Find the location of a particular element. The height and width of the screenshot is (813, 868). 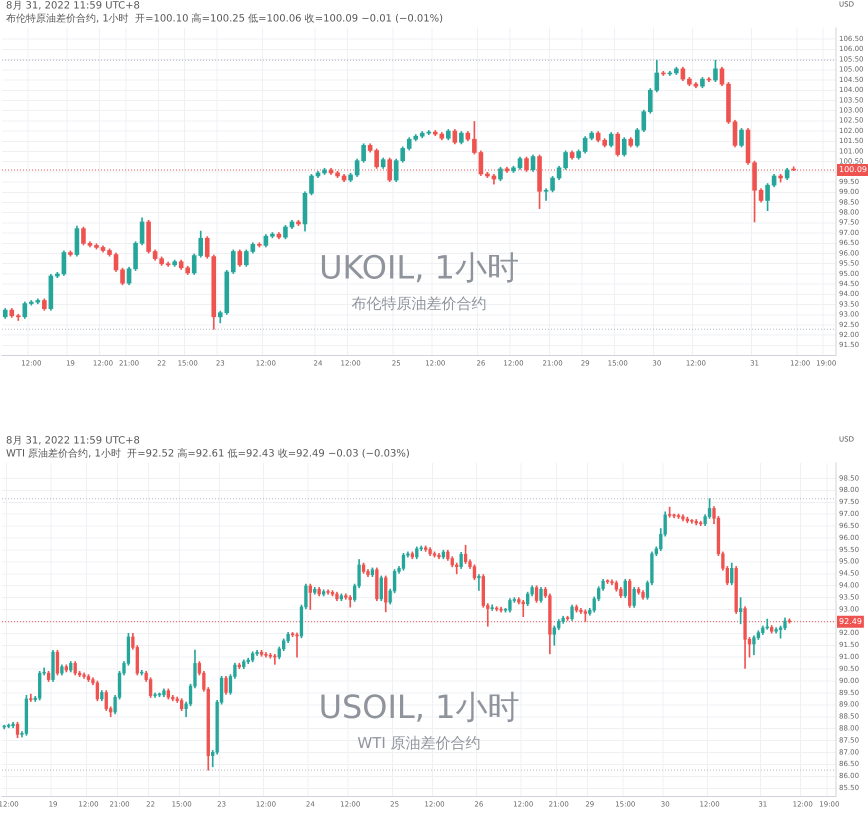

text: 布伦特原油差价合约, 1小时 开=100.10 高=100.25 低=100.06 收=100.09 −0.01 (−0.01%) is located at coordinates (225, 18).